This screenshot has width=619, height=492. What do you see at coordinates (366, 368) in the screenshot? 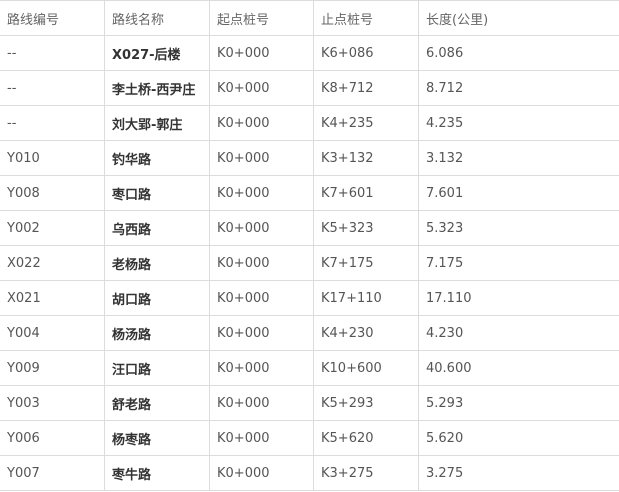
I see `cell-end-station: K10+600` at bounding box center [366, 368].